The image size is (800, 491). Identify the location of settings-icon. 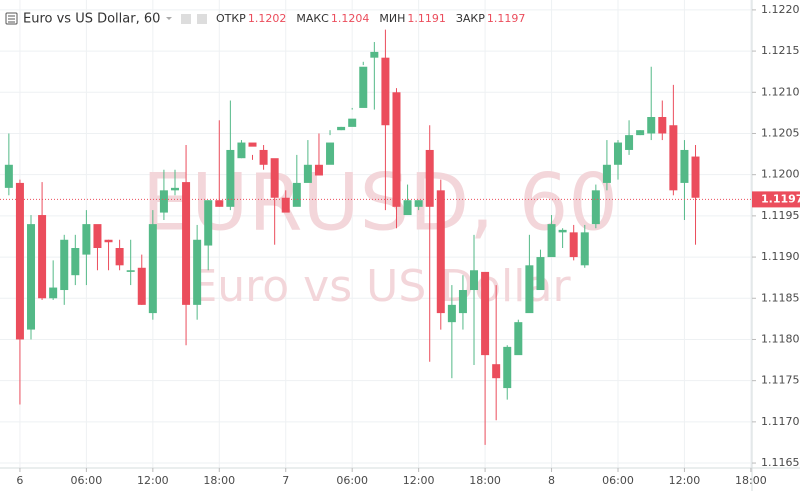
(202, 19).